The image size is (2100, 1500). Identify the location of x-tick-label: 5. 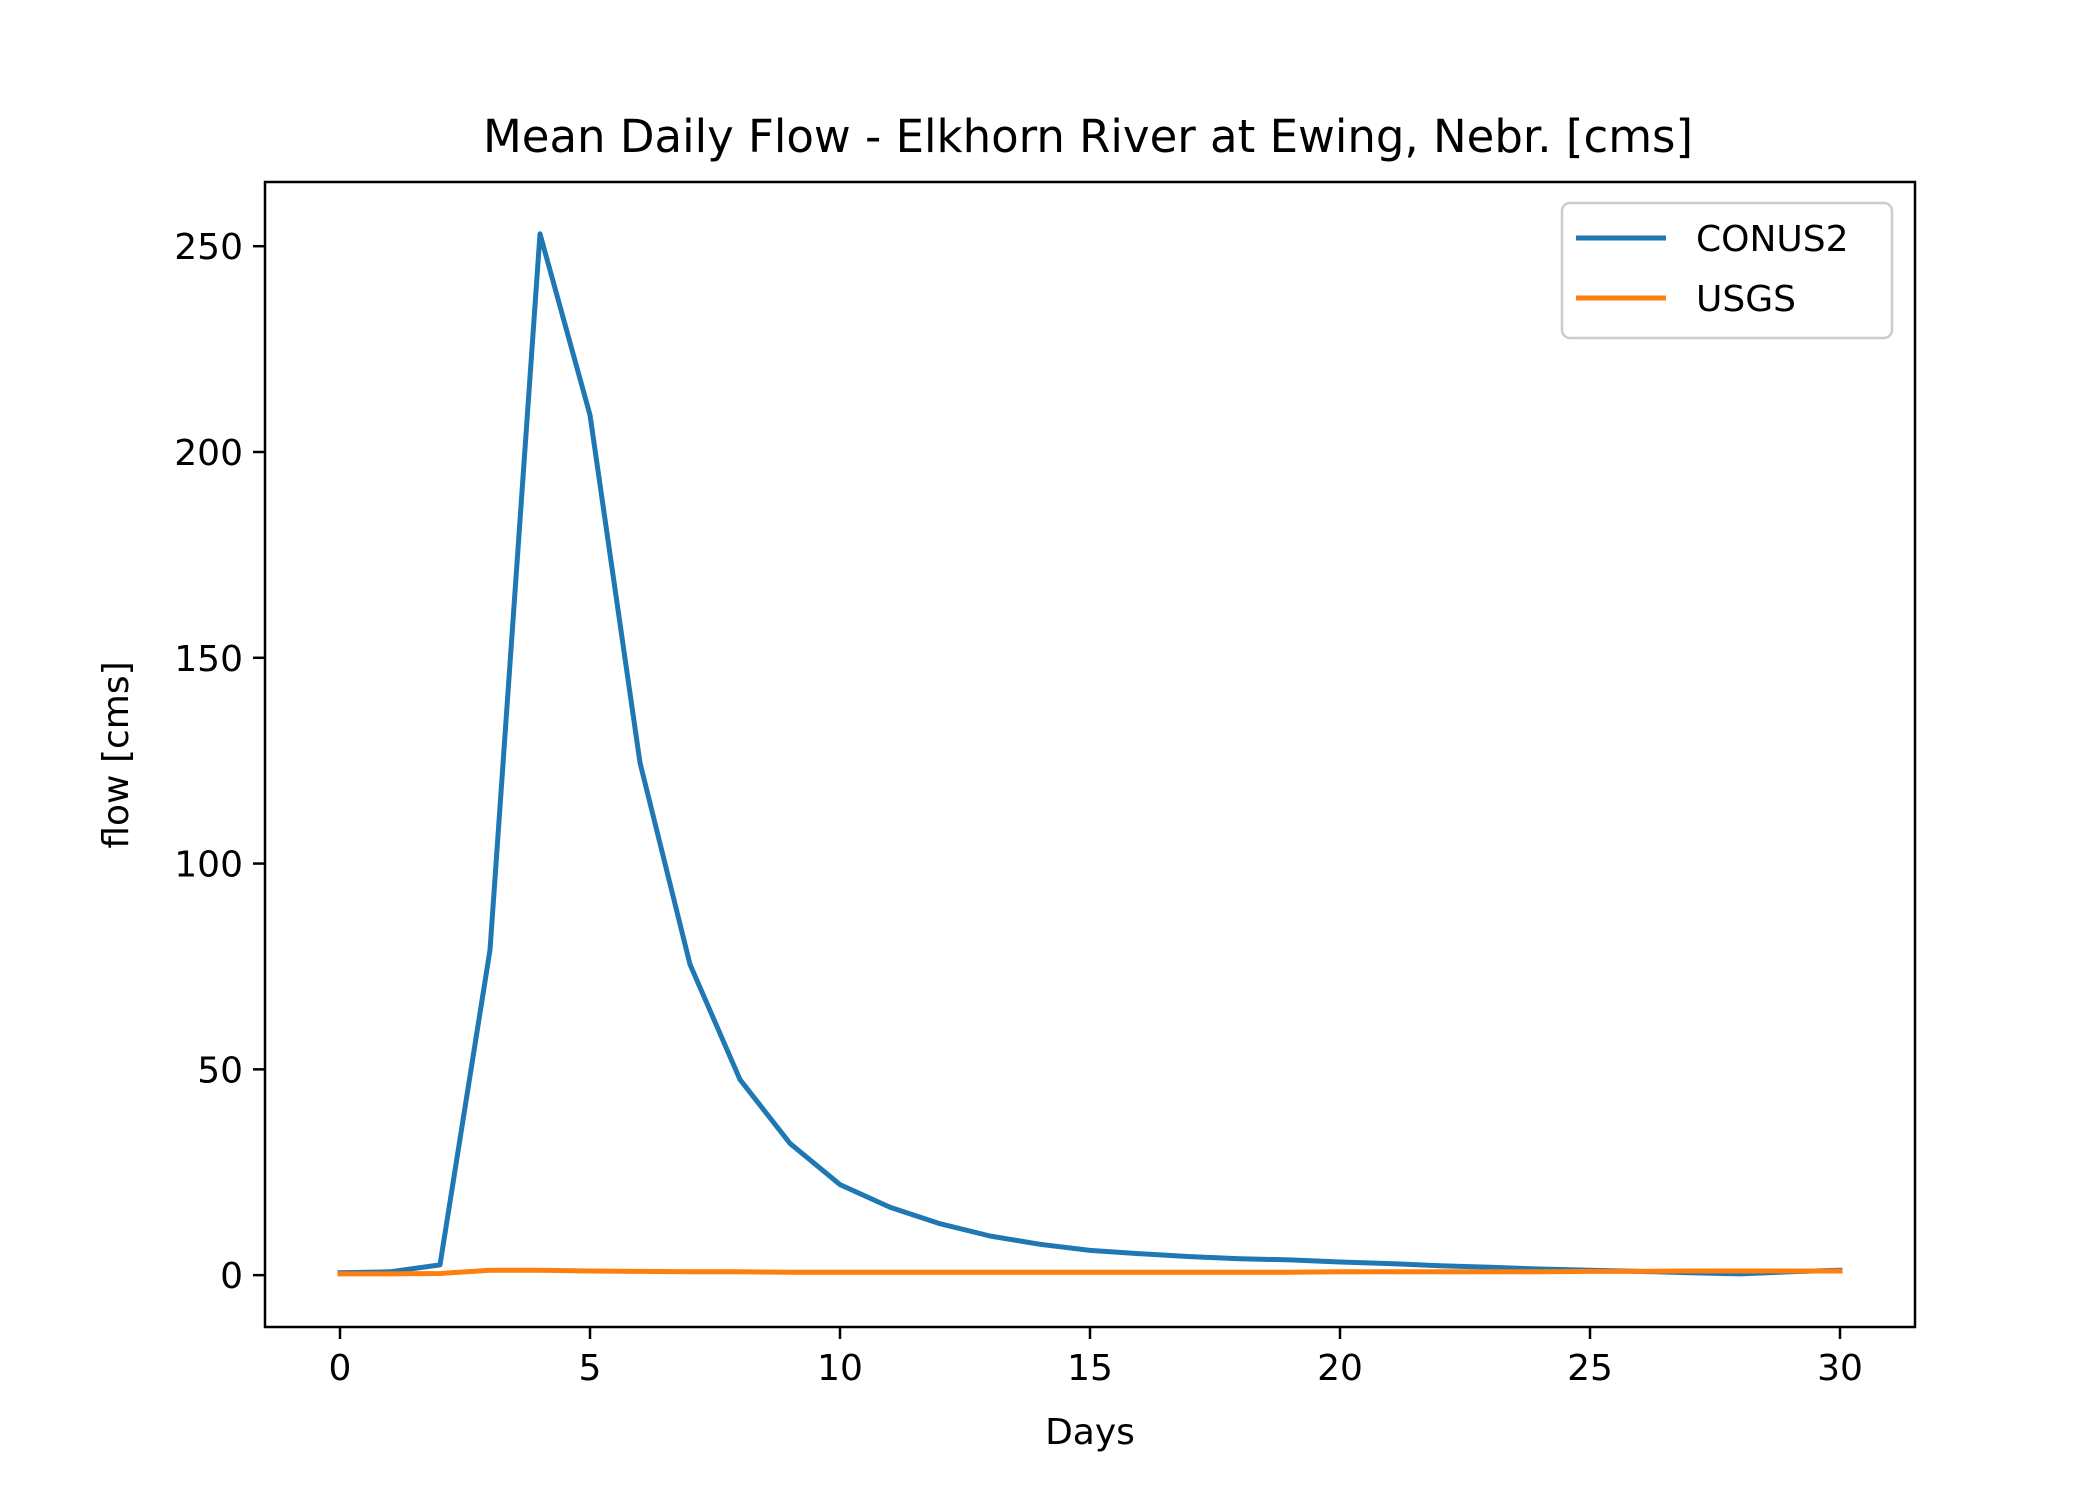
(590, 1368).